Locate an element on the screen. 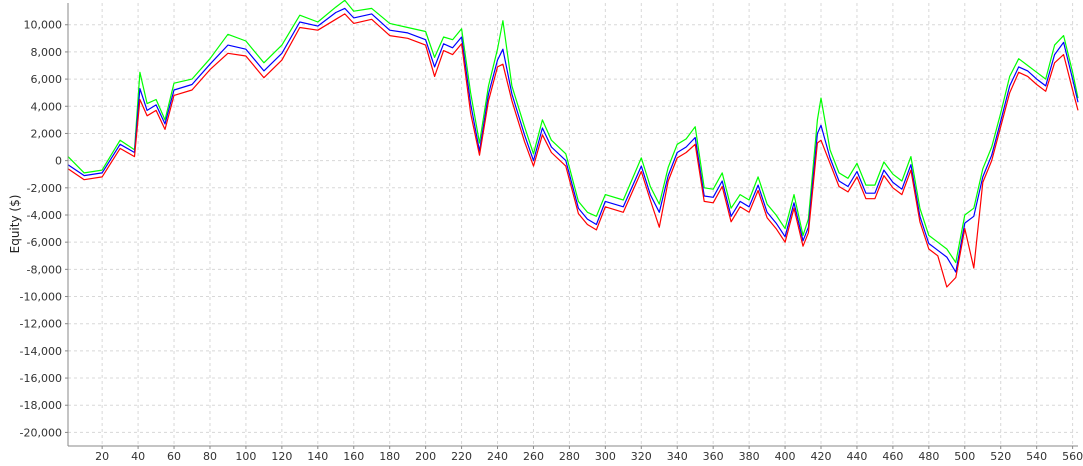  x-tick-label: 200 is located at coordinates (425, 456).